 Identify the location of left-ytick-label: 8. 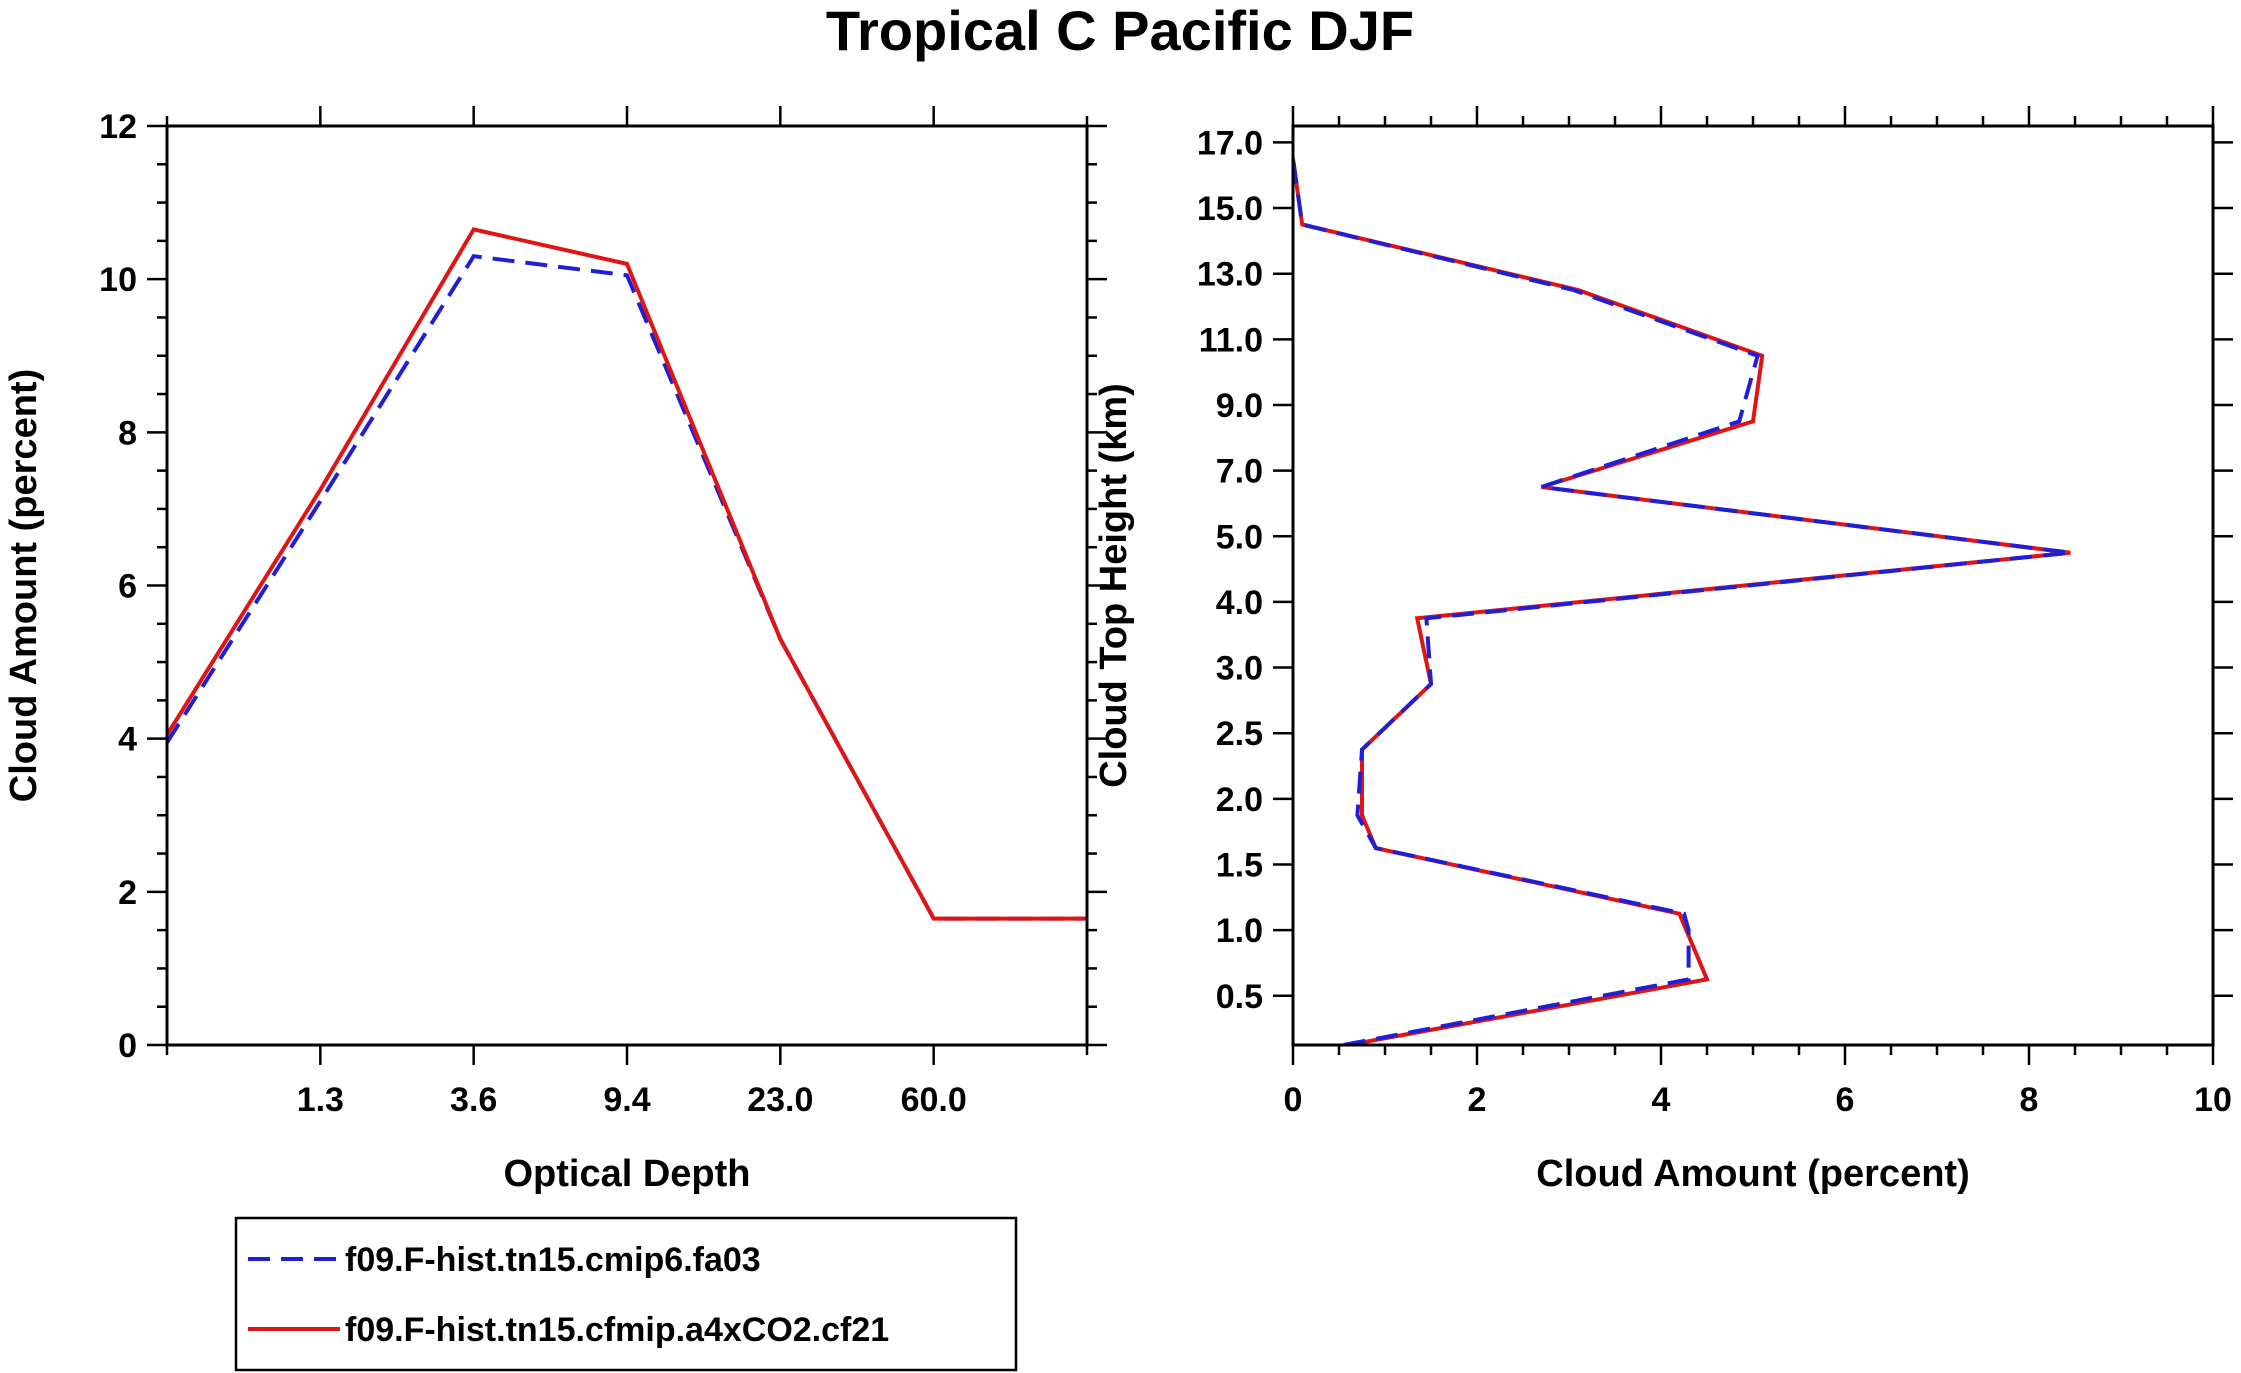
(127, 433).